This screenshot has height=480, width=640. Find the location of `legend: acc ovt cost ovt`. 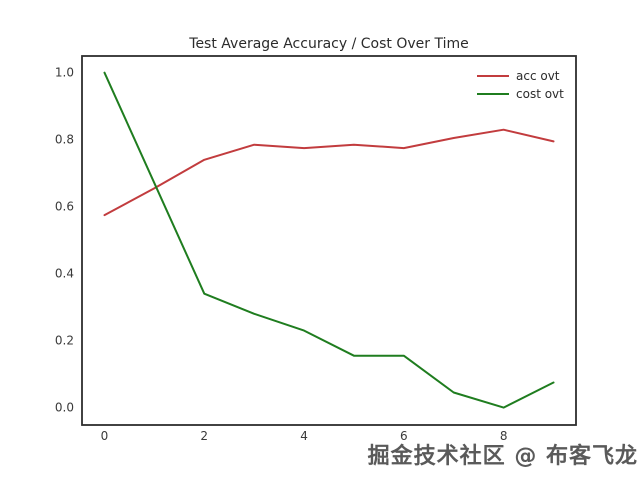

legend: acc ovt cost ovt is located at coordinates (520, 85).